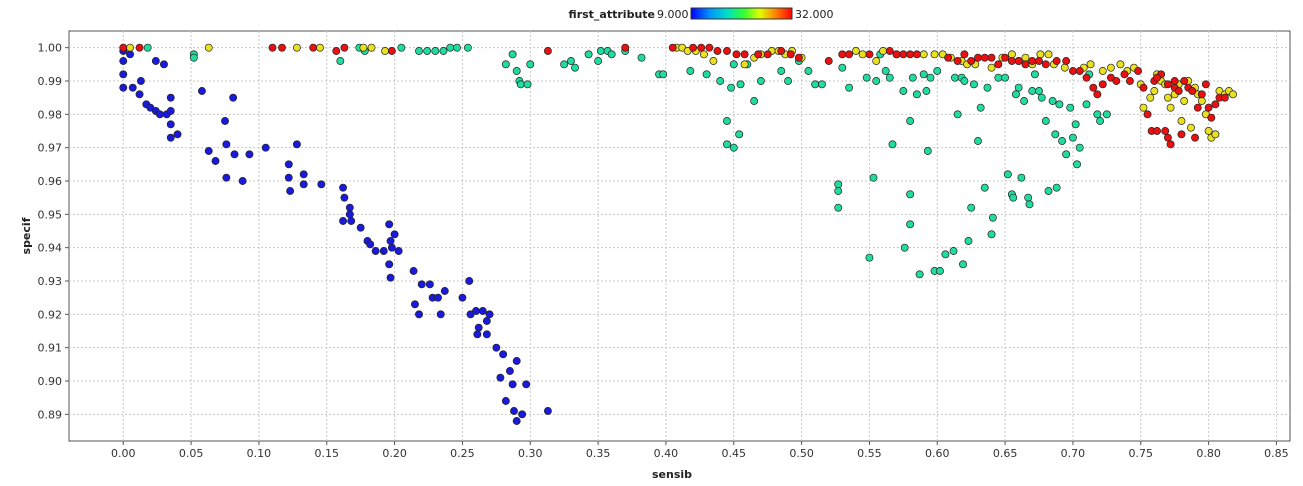  I want to click on y-tick-label: 1.00, so click(50, 48).